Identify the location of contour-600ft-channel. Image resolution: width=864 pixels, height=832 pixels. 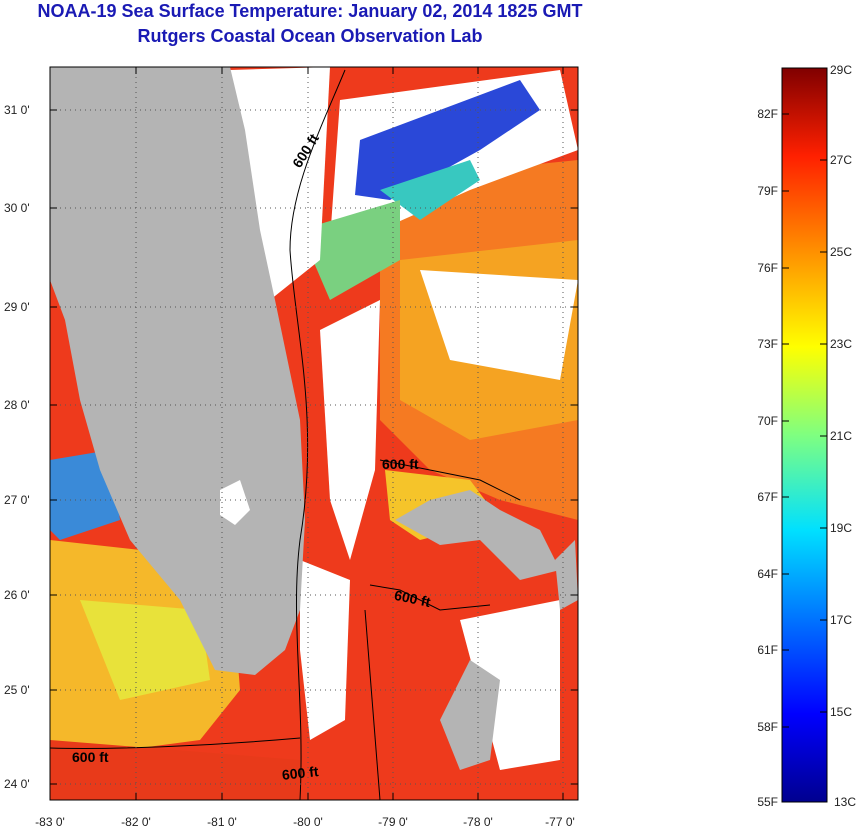
(430, 597).